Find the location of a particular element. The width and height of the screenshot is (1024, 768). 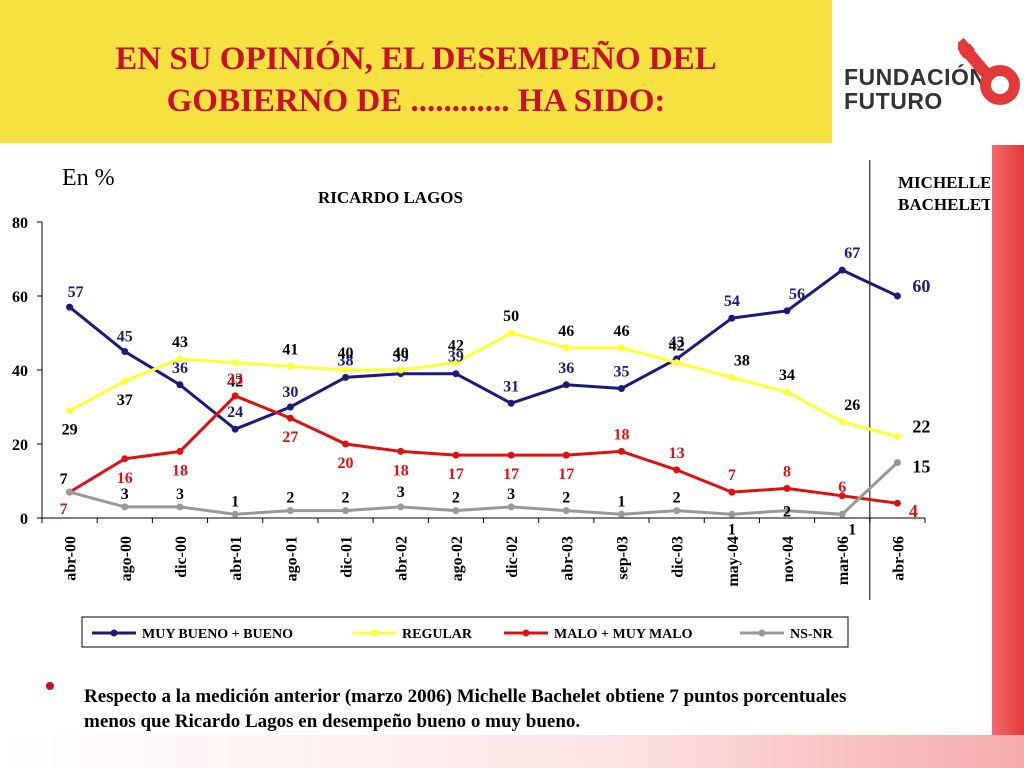

data-label: 24 is located at coordinates (235, 412).